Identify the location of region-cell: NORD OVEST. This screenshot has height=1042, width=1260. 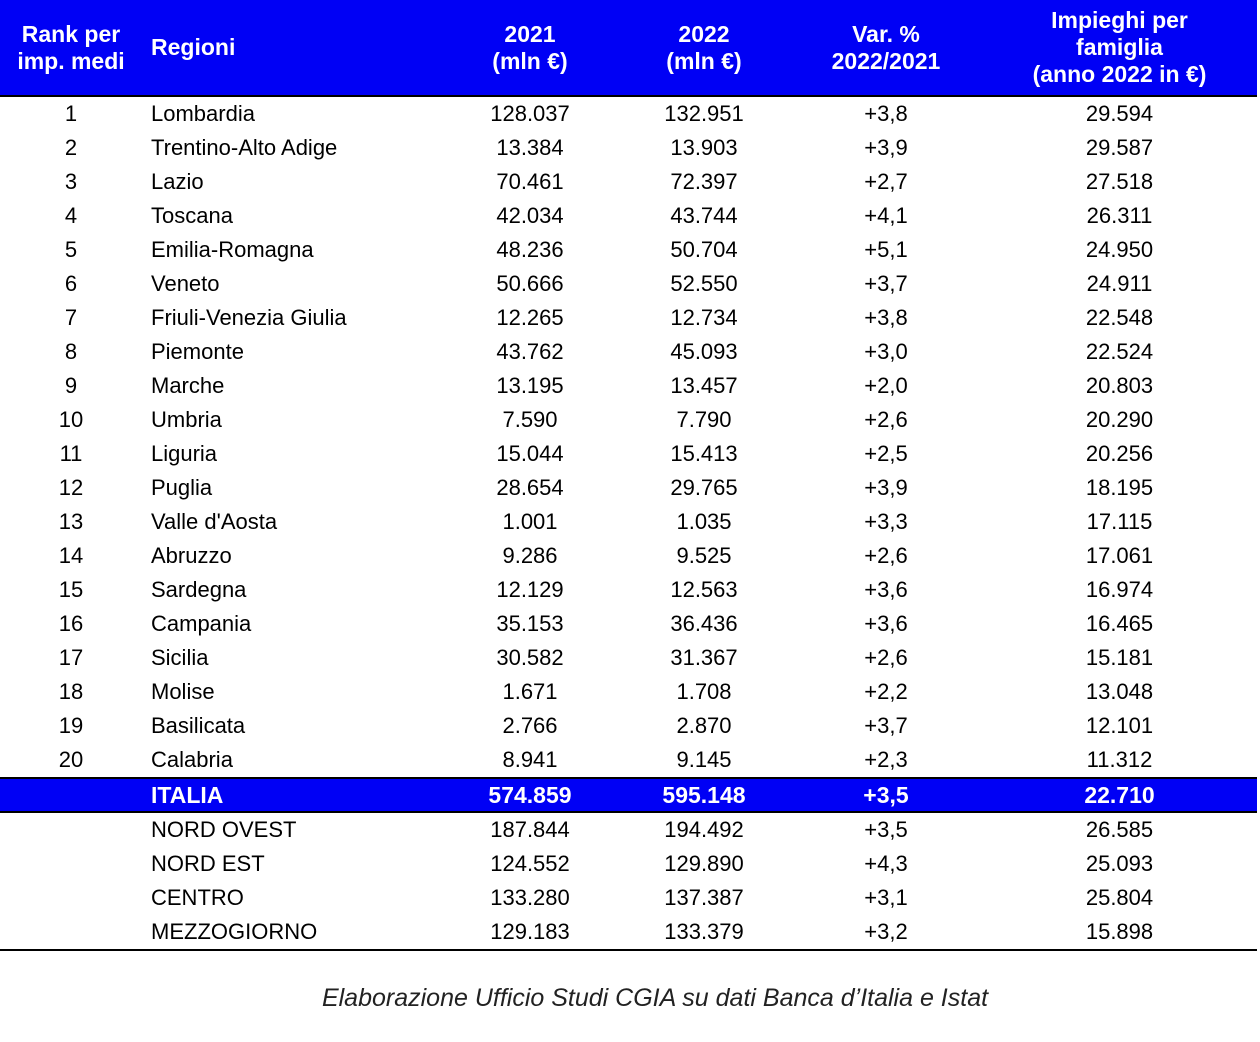
(224, 829).